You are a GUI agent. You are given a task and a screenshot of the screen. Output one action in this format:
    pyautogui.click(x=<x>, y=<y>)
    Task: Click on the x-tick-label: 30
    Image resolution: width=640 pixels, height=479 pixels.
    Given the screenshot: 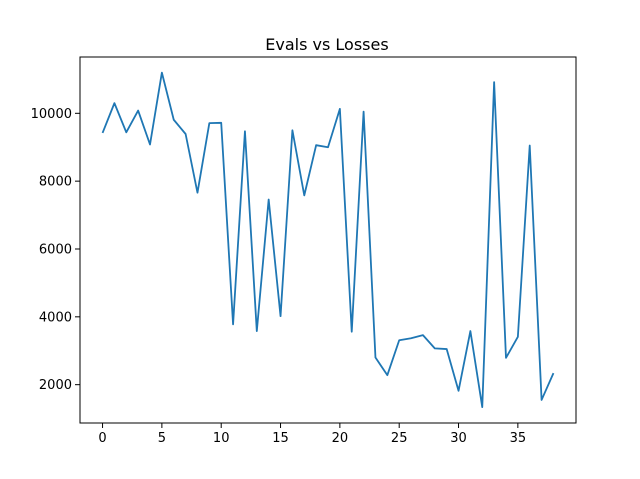 What is the action you would take?
    pyautogui.click(x=458, y=438)
    